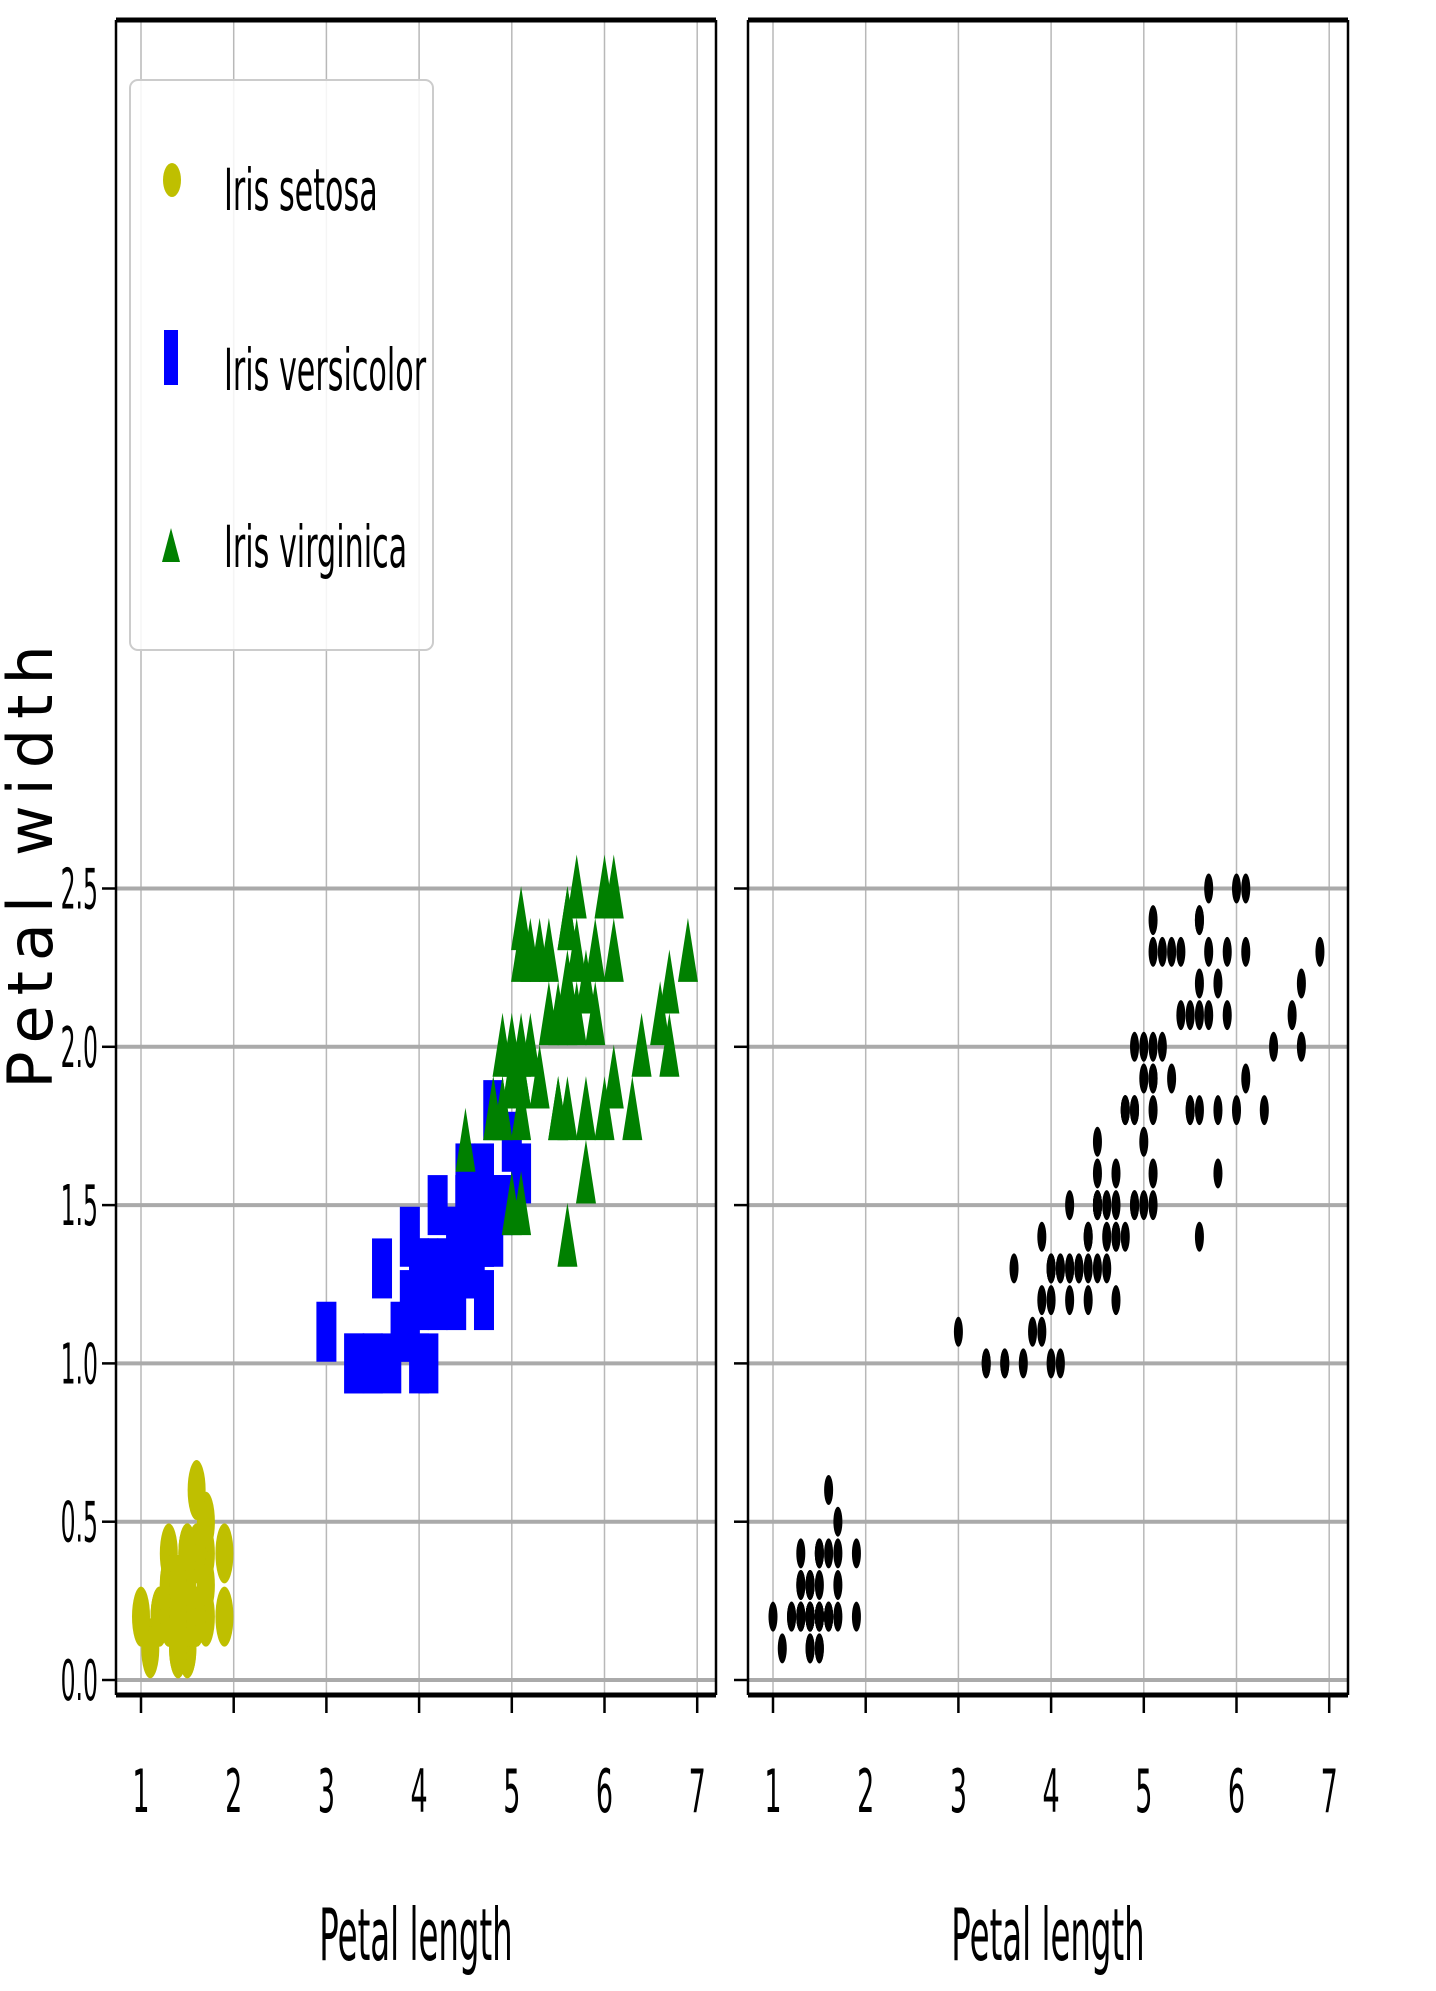 This screenshot has height=1991, width=1436. What do you see at coordinates (315, 547) in the screenshot?
I see `legend-label-virginica: Iris virginica` at bounding box center [315, 547].